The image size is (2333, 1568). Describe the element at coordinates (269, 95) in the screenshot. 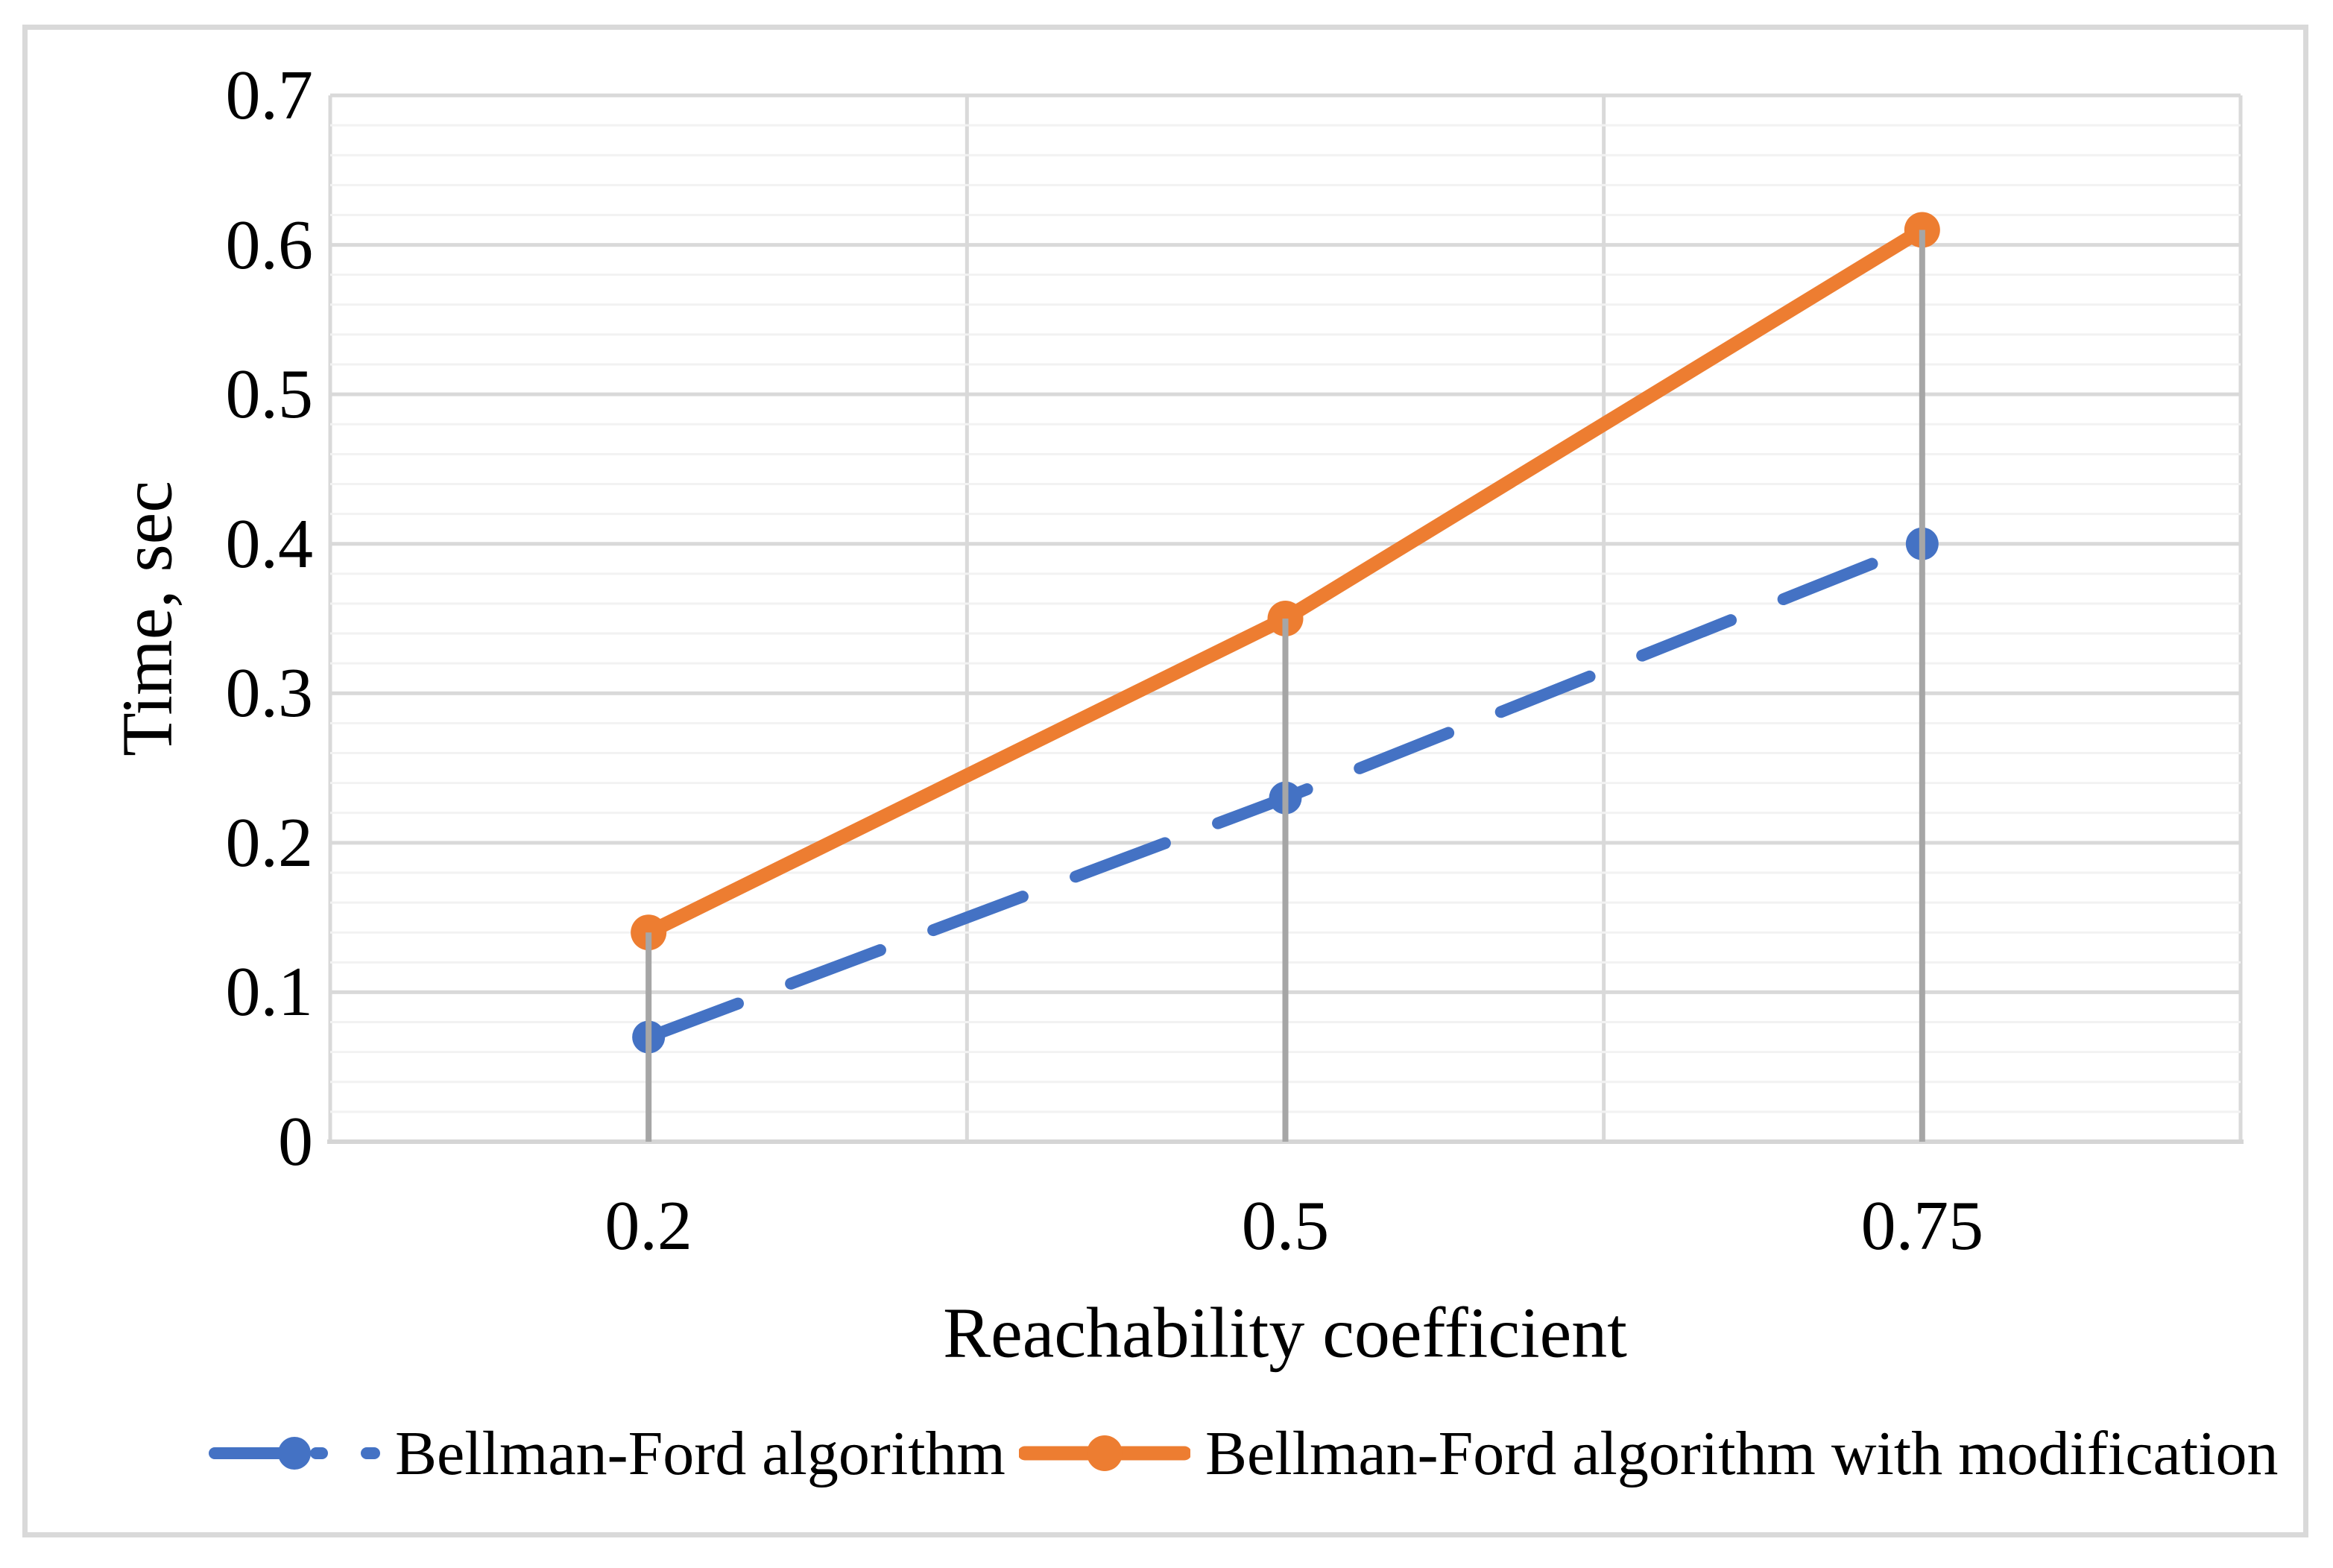

I see `y-tick-label: 0.7` at that location.